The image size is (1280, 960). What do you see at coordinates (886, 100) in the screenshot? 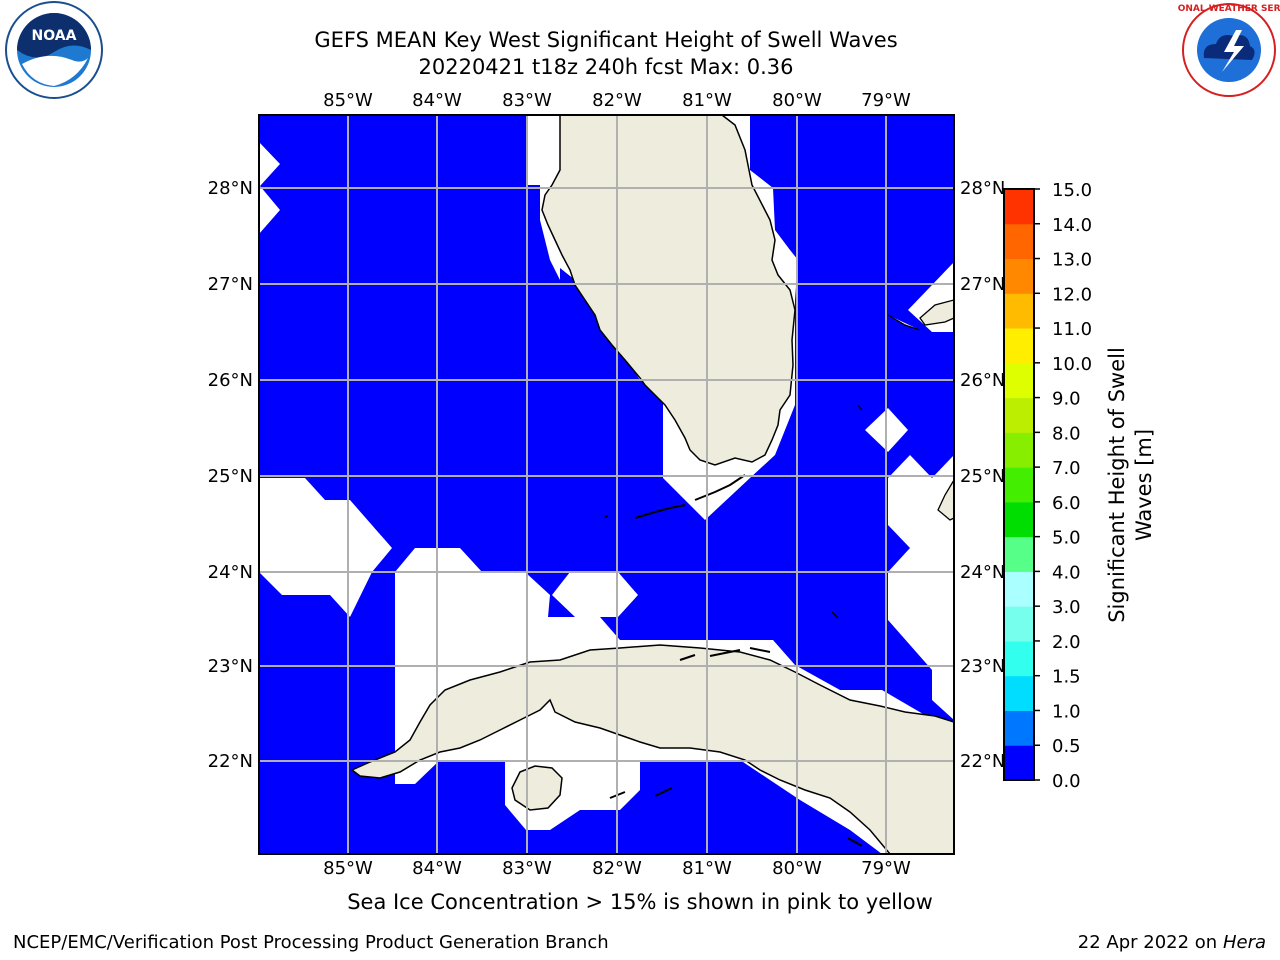
I see `lon-label-top: 79°W` at bounding box center [886, 100].